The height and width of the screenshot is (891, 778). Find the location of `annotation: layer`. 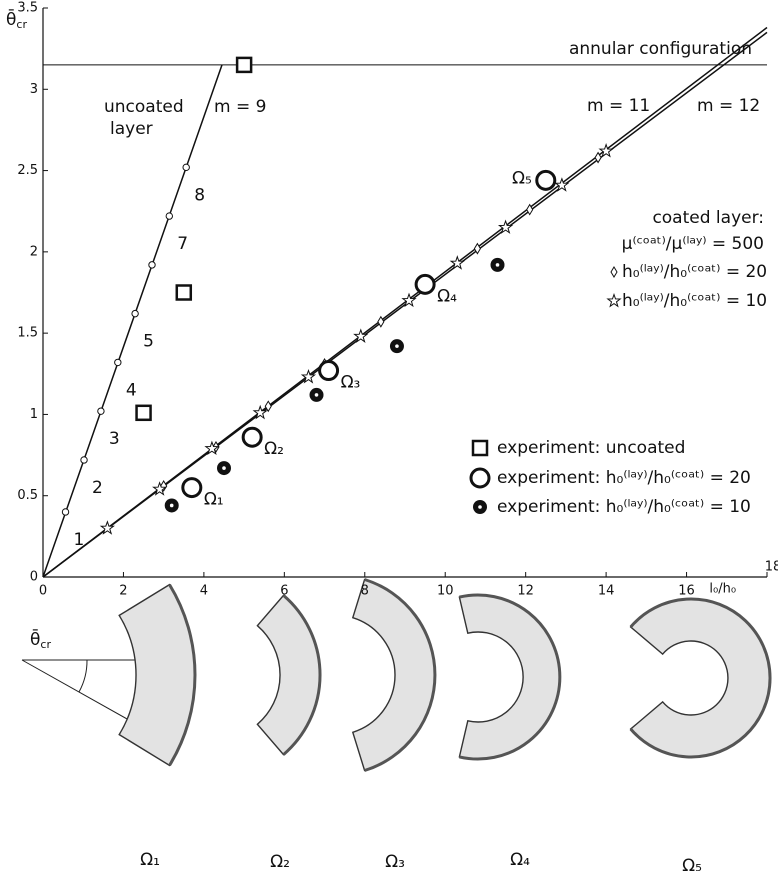

annotation: layer is located at coordinates (131, 129).